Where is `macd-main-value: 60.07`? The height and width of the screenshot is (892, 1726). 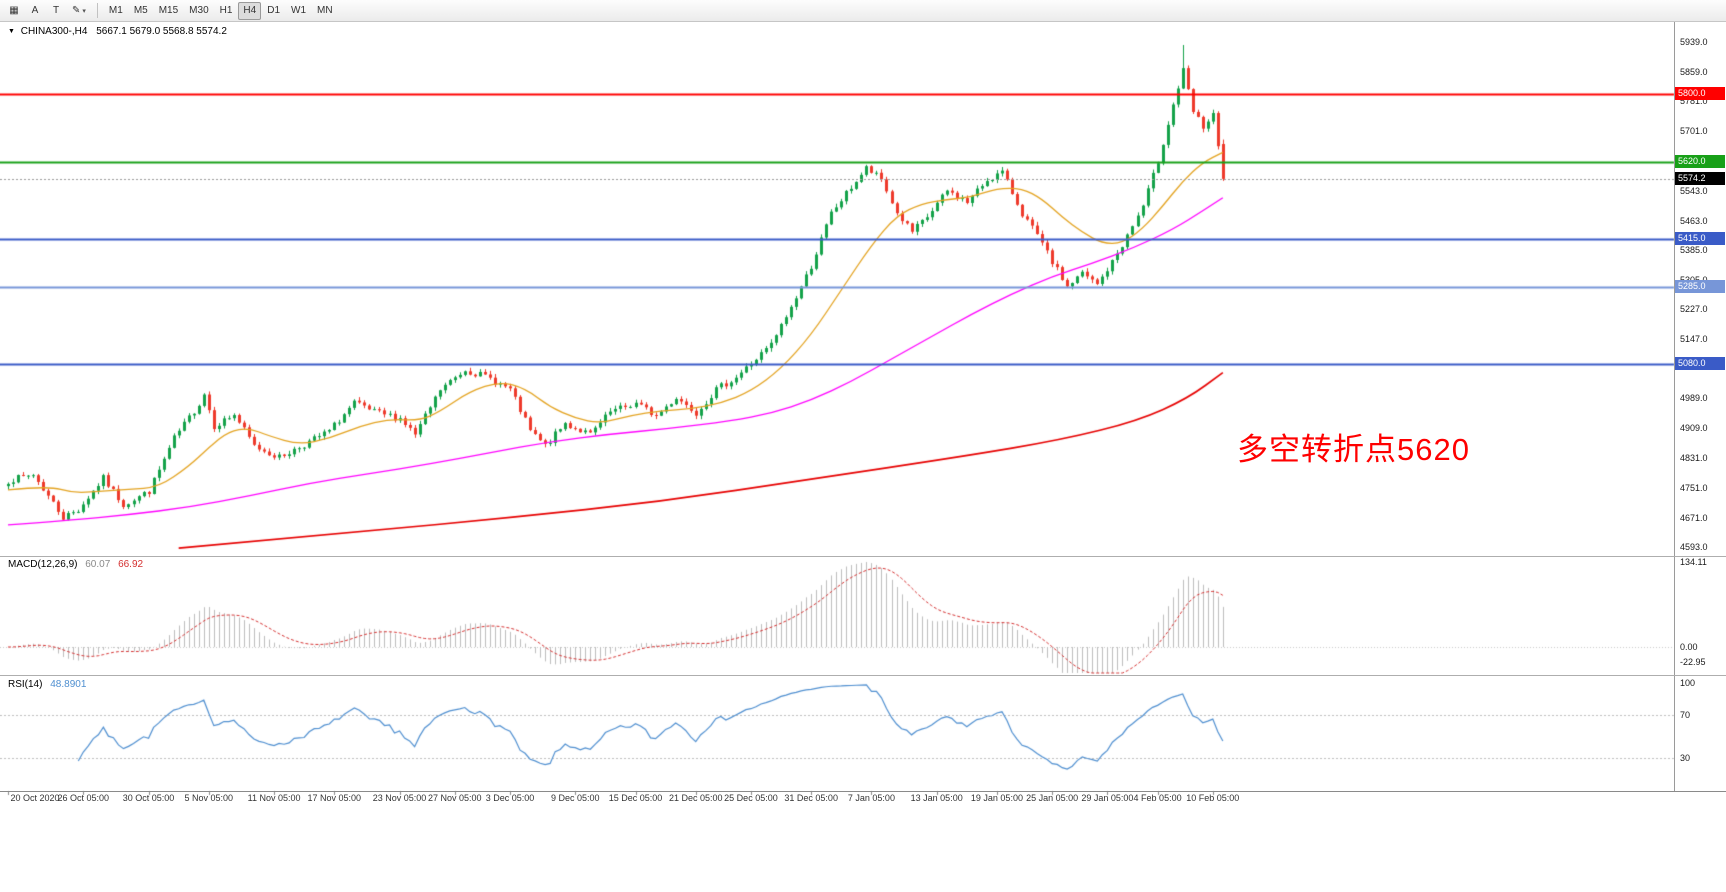
macd-main-value: 60.07 is located at coordinates (98, 564).